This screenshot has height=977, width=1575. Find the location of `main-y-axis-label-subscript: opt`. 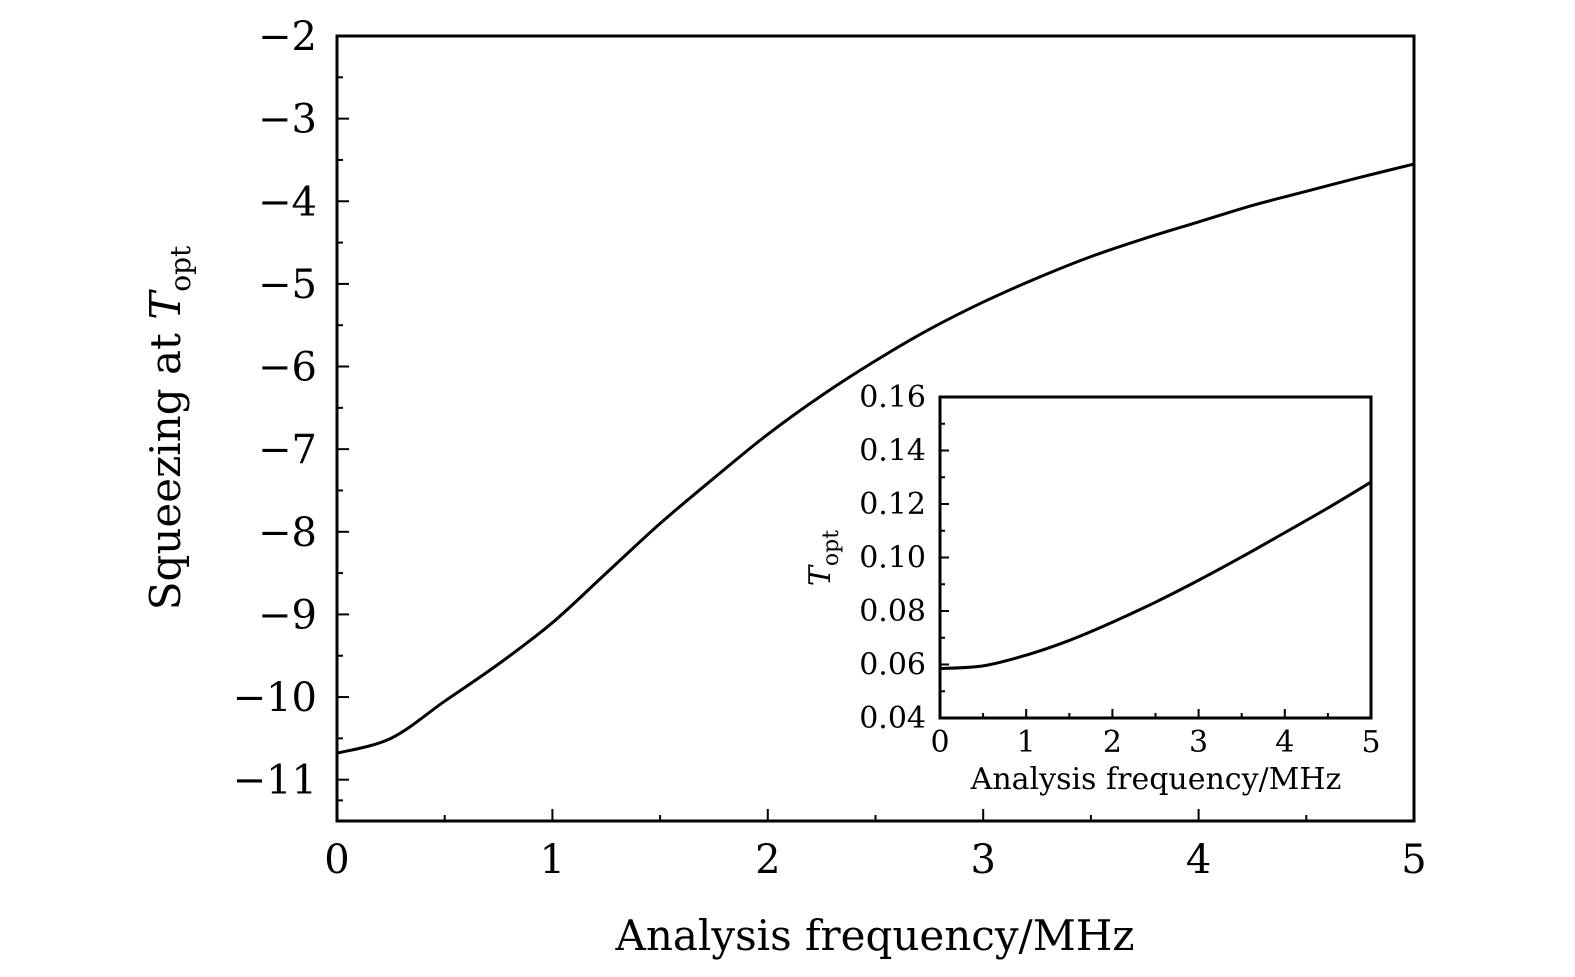

main-y-axis-label-subscript: opt is located at coordinates (180, 268).